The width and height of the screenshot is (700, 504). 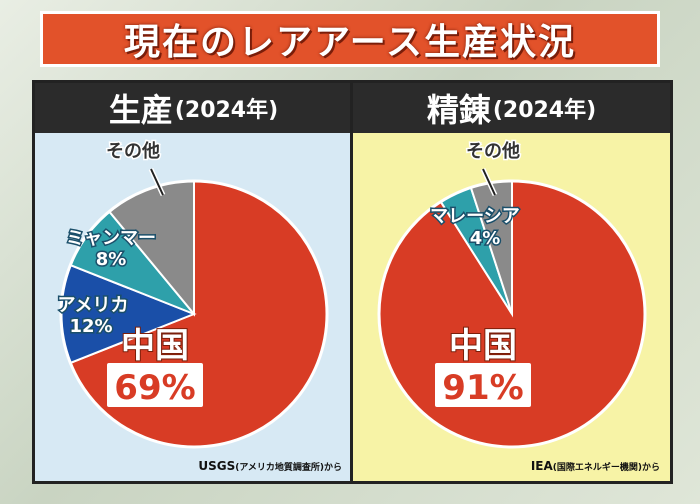 What do you see at coordinates (226, 110) in the screenshot?
I see `production-year: (2024年)` at bounding box center [226, 110].